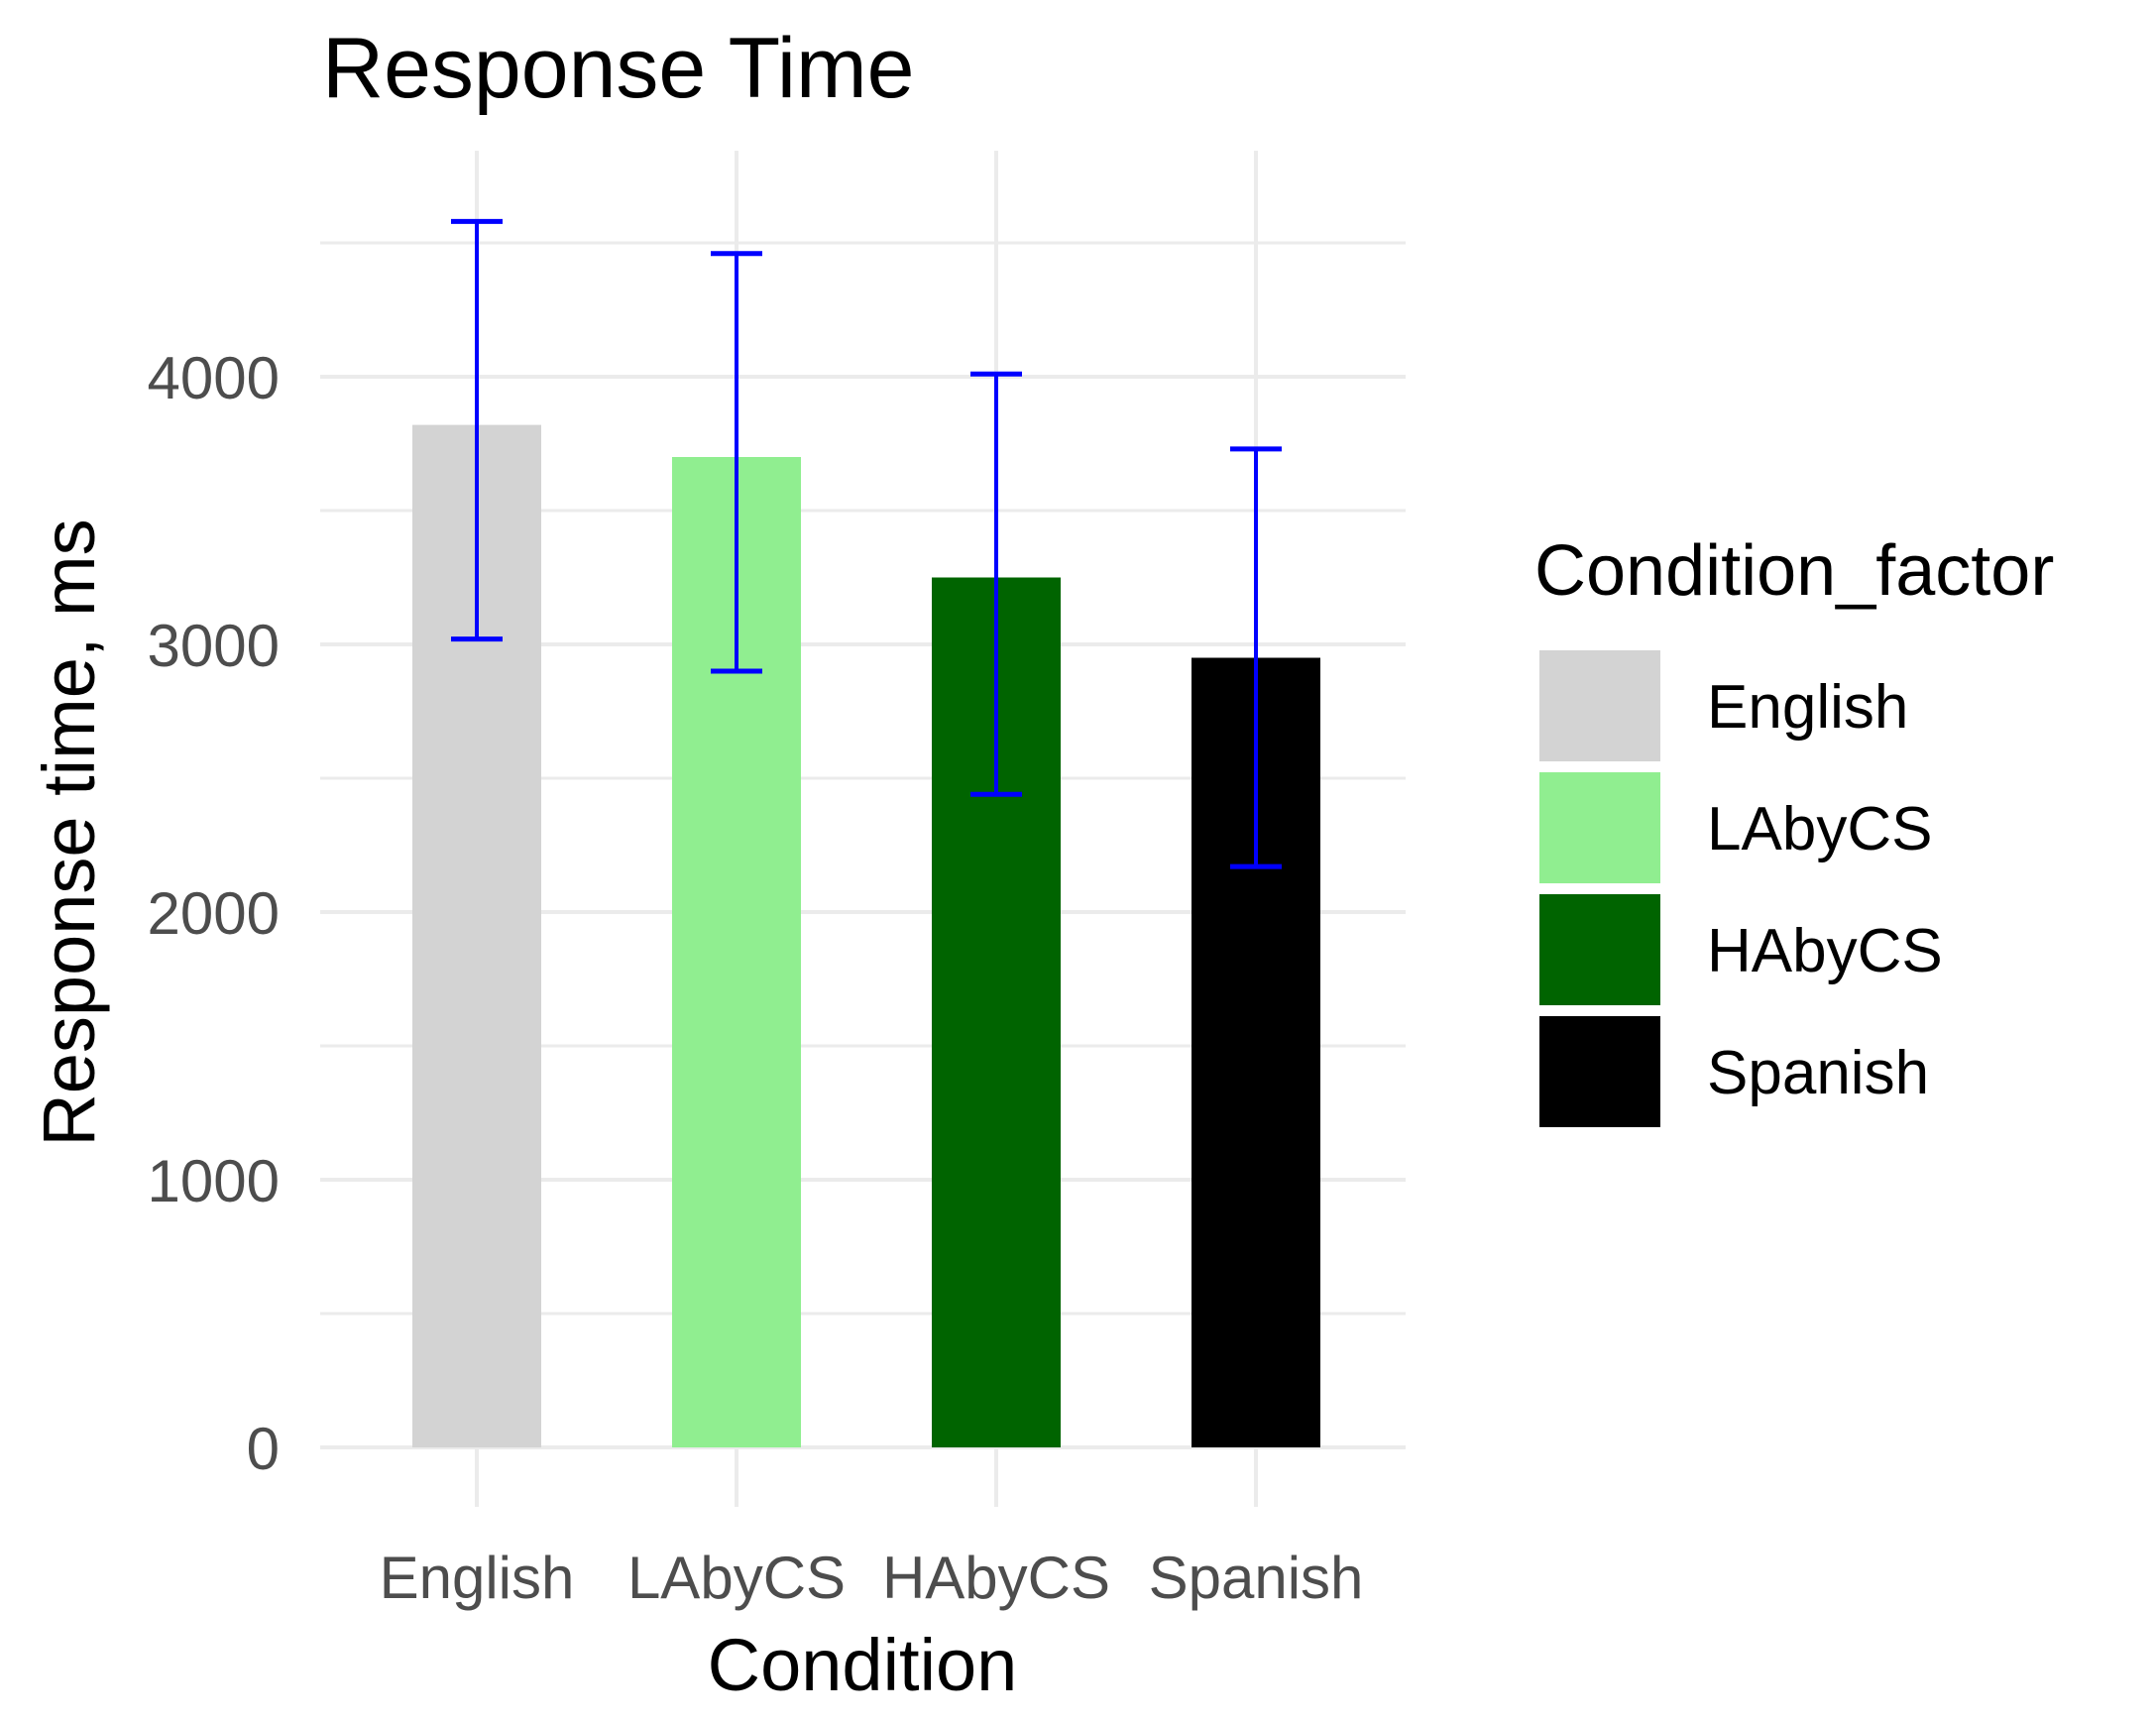 The image size is (2156, 1723). Describe the element at coordinates (1825, 951) in the screenshot. I see `legend-label: HAbyCS` at that location.